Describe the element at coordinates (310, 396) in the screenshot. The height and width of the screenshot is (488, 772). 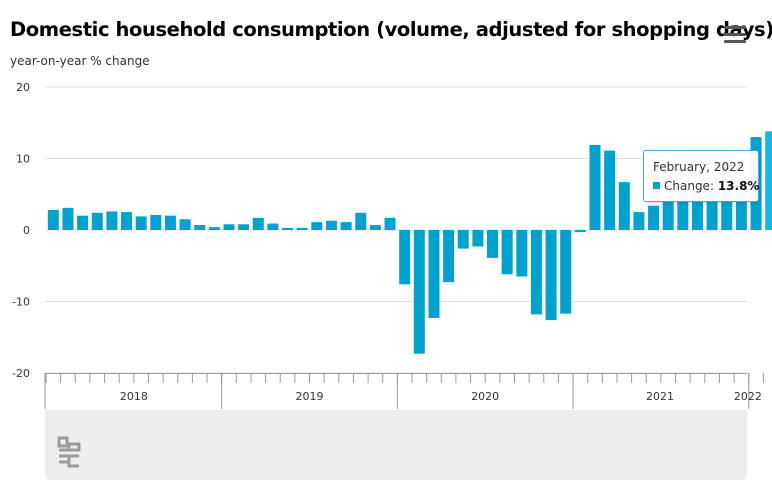
I see `x-year-label: 2019` at that location.